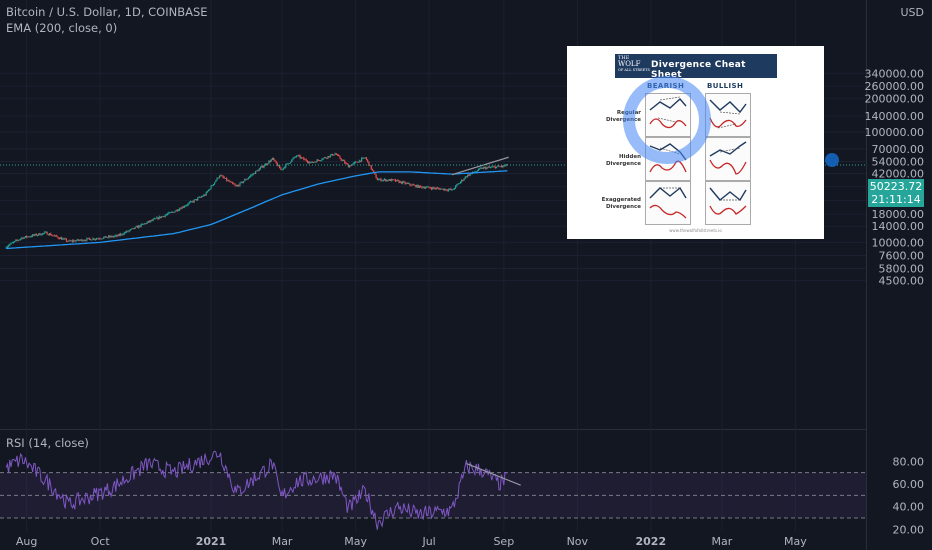 The width and height of the screenshot is (932, 550). I want to click on price-tick-label: 260000.00, so click(895, 86).